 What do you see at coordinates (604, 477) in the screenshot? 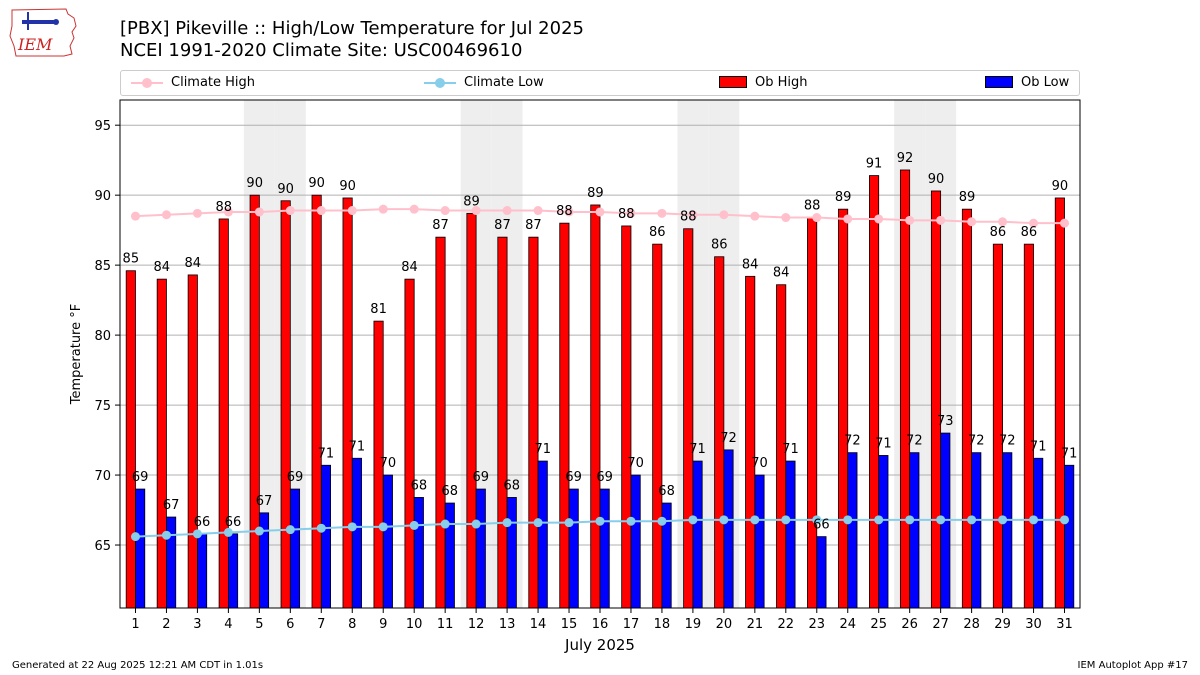
I see `ob-low-label-16: 69` at bounding box center [604, 477].